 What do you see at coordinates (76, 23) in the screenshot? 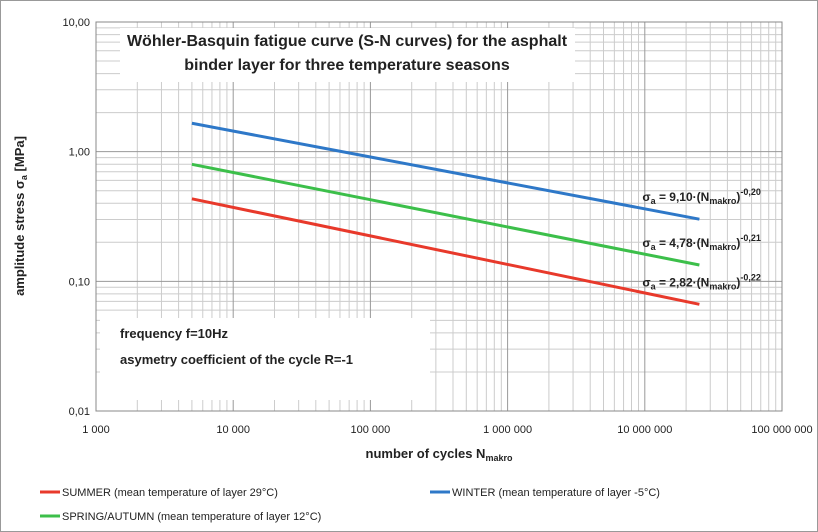
I see `y-tick-label: 10,00` at bounding box center [76, 23].